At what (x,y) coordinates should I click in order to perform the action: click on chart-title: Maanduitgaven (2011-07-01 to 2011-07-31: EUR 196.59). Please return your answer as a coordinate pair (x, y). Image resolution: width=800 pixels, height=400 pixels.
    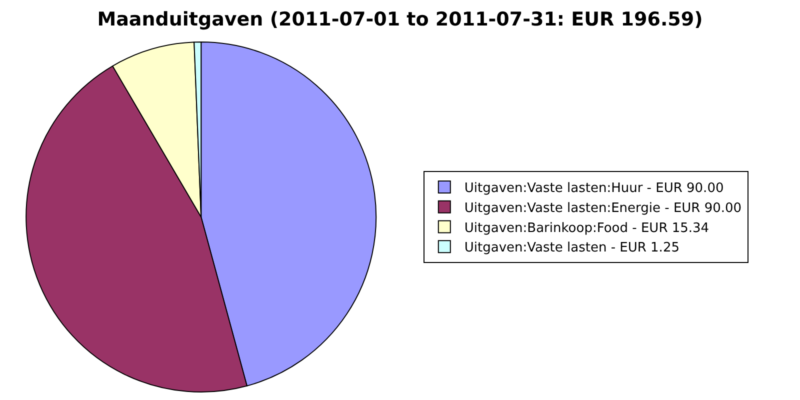
    Looking at the image, I should click on (400, 19).